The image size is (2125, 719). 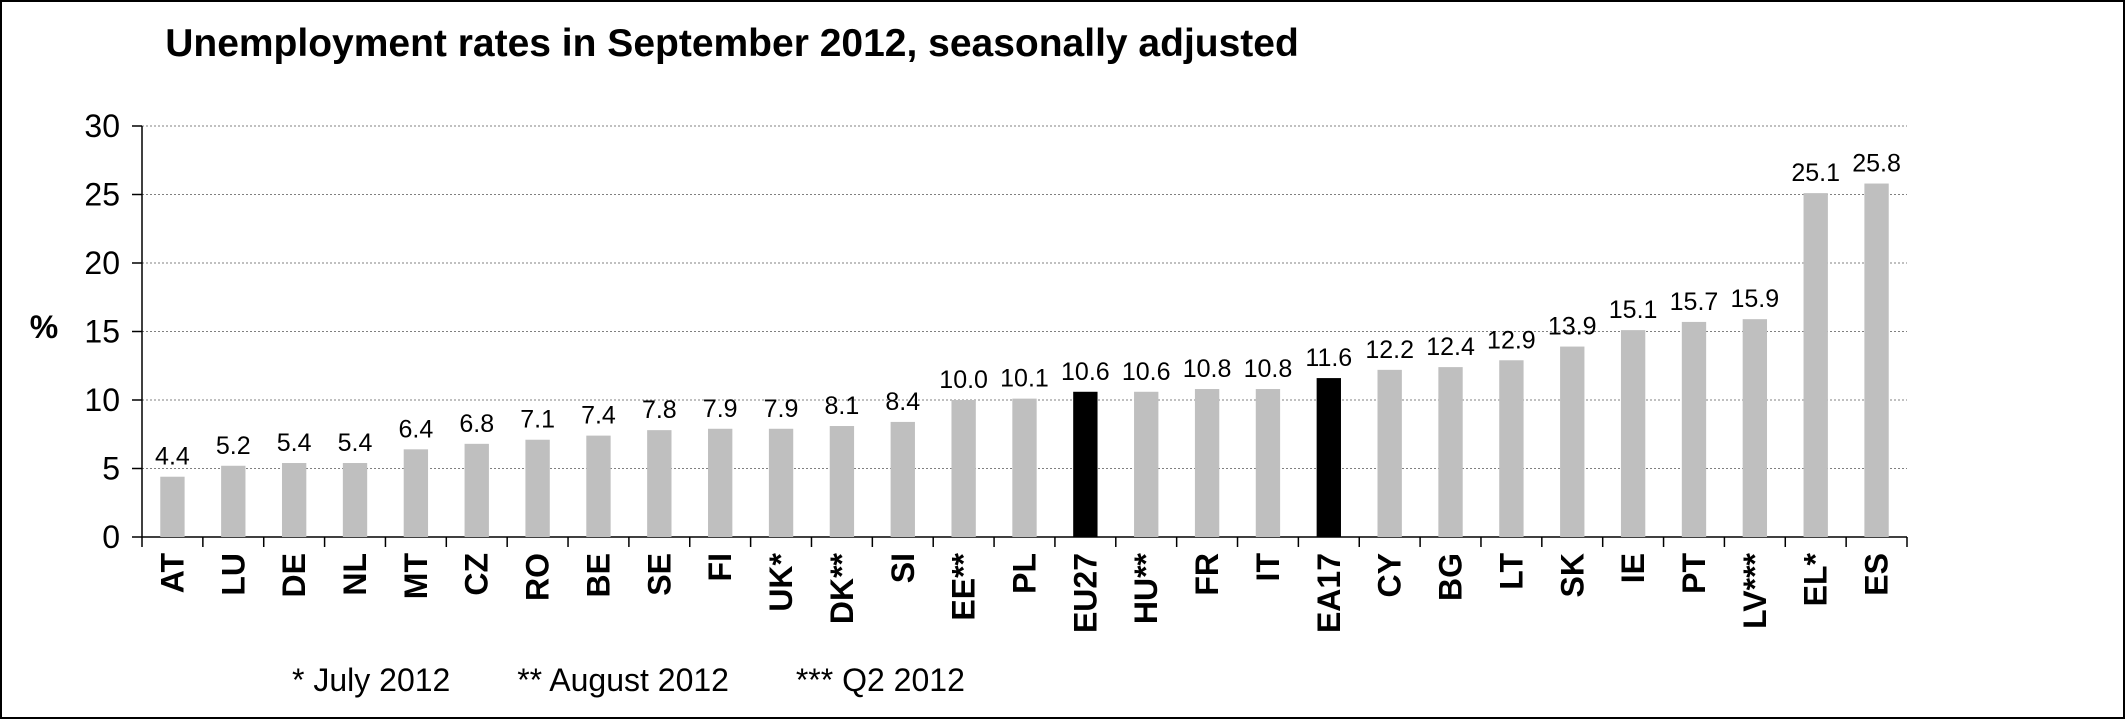 What do you see at coordinates (781, 581) in the screenshot?
I see `category-label: UK*` at bounding box center [781, 581].